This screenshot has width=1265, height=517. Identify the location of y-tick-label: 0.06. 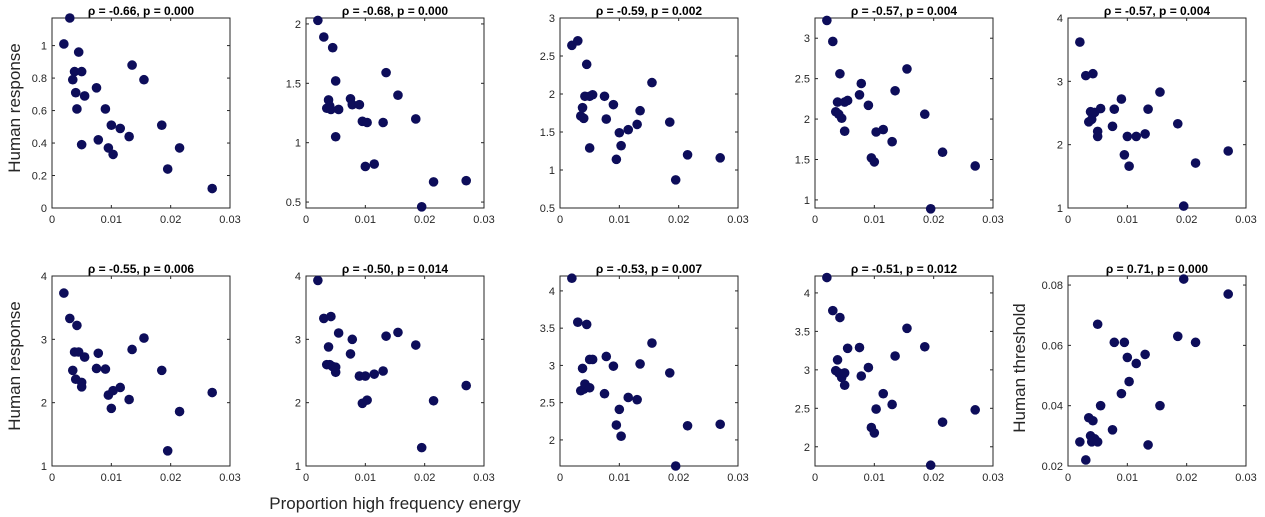
(1052, 346).